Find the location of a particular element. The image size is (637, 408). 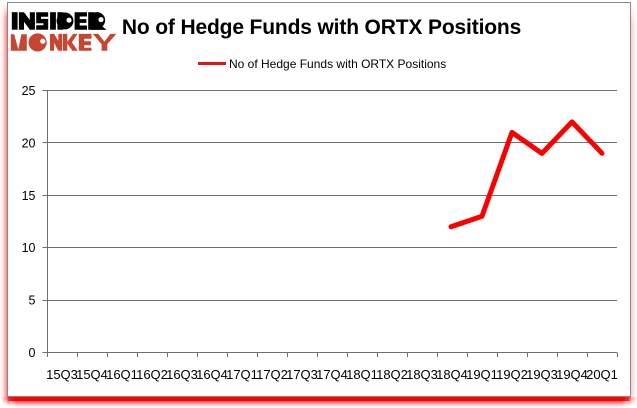

svg-text: 20Q1 is located at coordinates (602, 374).